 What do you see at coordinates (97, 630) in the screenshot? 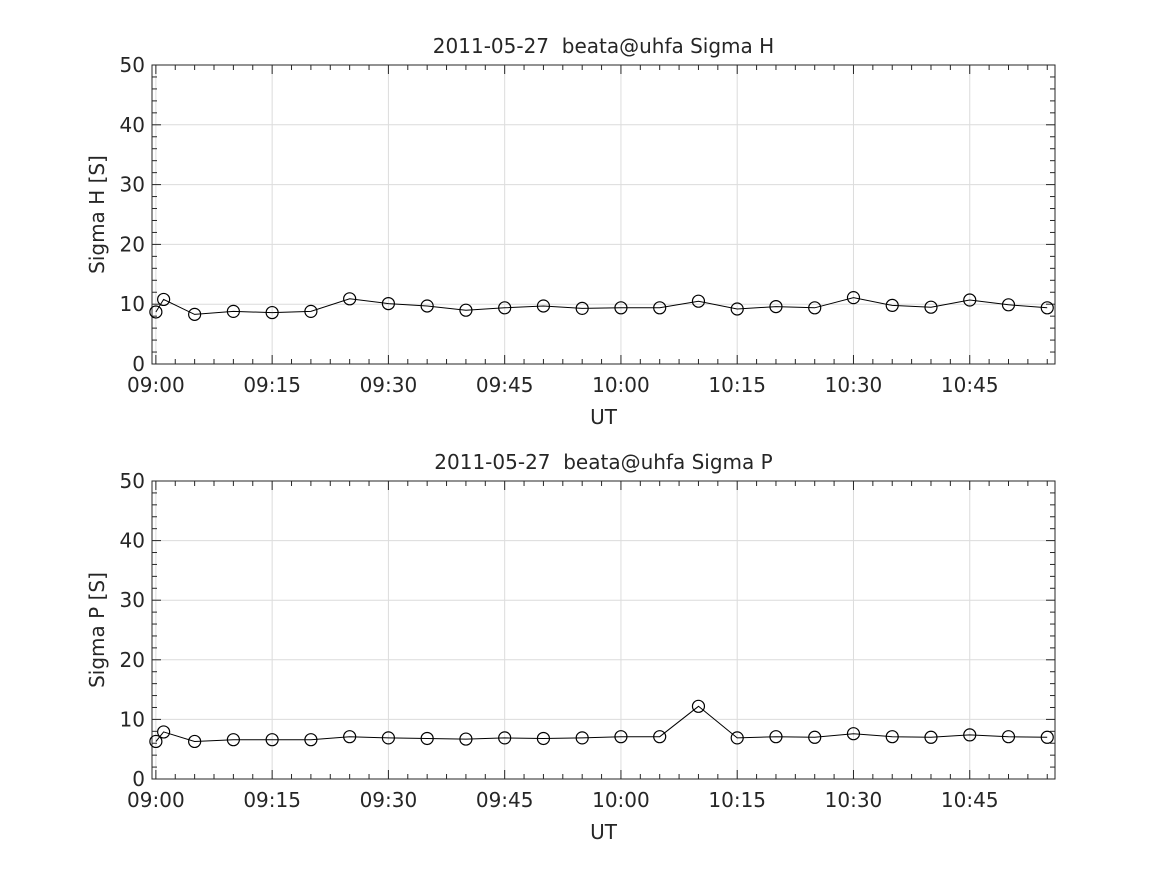
I see `sigma-p-y-axis-label: Sigma P [S]` at bounding box center [97, 630].